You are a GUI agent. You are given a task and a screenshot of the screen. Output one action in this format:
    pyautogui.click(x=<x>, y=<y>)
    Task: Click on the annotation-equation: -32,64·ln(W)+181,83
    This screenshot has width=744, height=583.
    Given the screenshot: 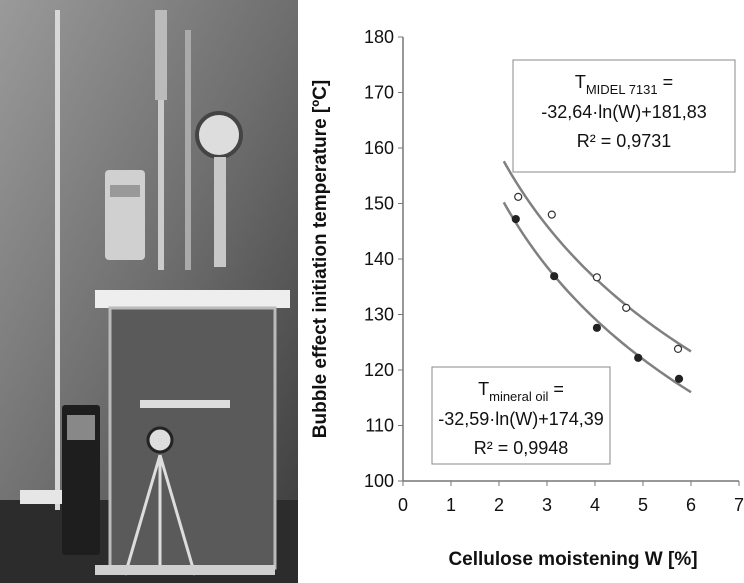 What is the action you would take?
    pyautogui.click(x=624, y=112)
    